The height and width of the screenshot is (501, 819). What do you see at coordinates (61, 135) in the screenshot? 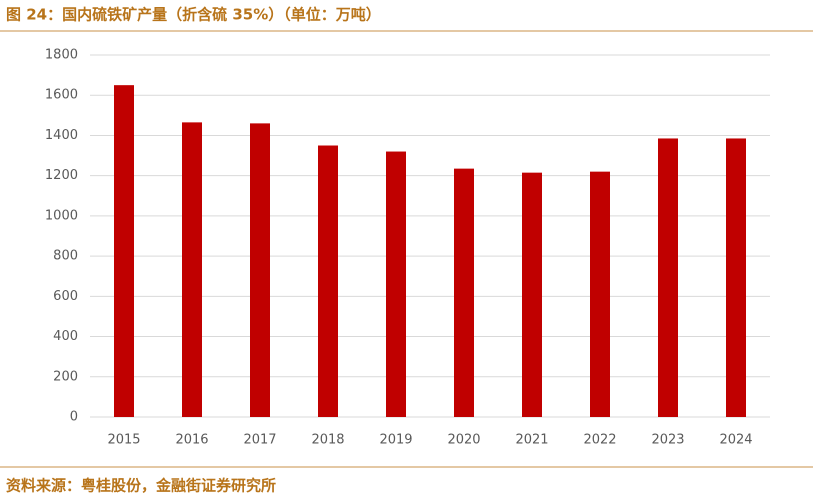
I see `y-tick-label: 1400` at bounding box center [61, 135].